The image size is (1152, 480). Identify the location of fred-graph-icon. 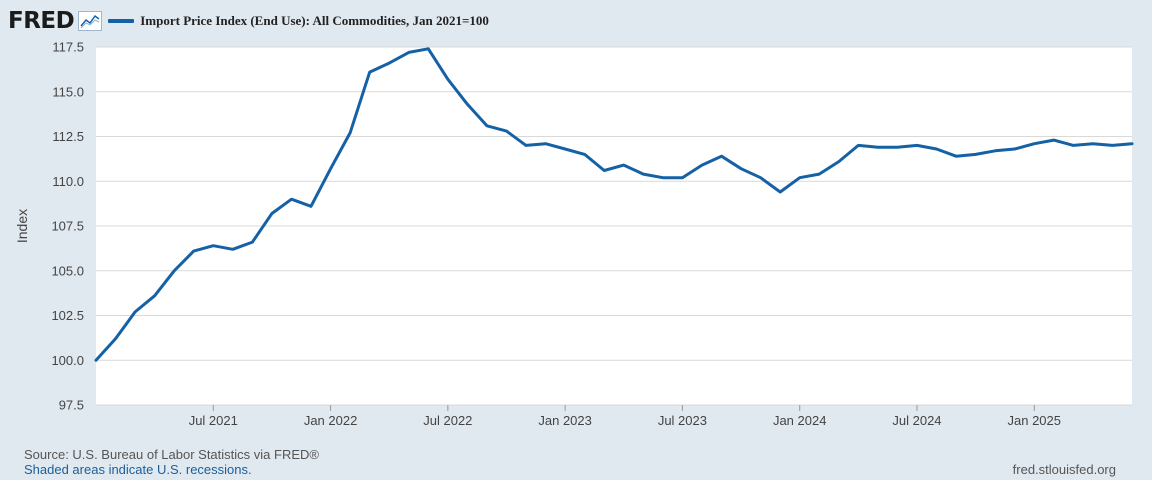
(90, 21).